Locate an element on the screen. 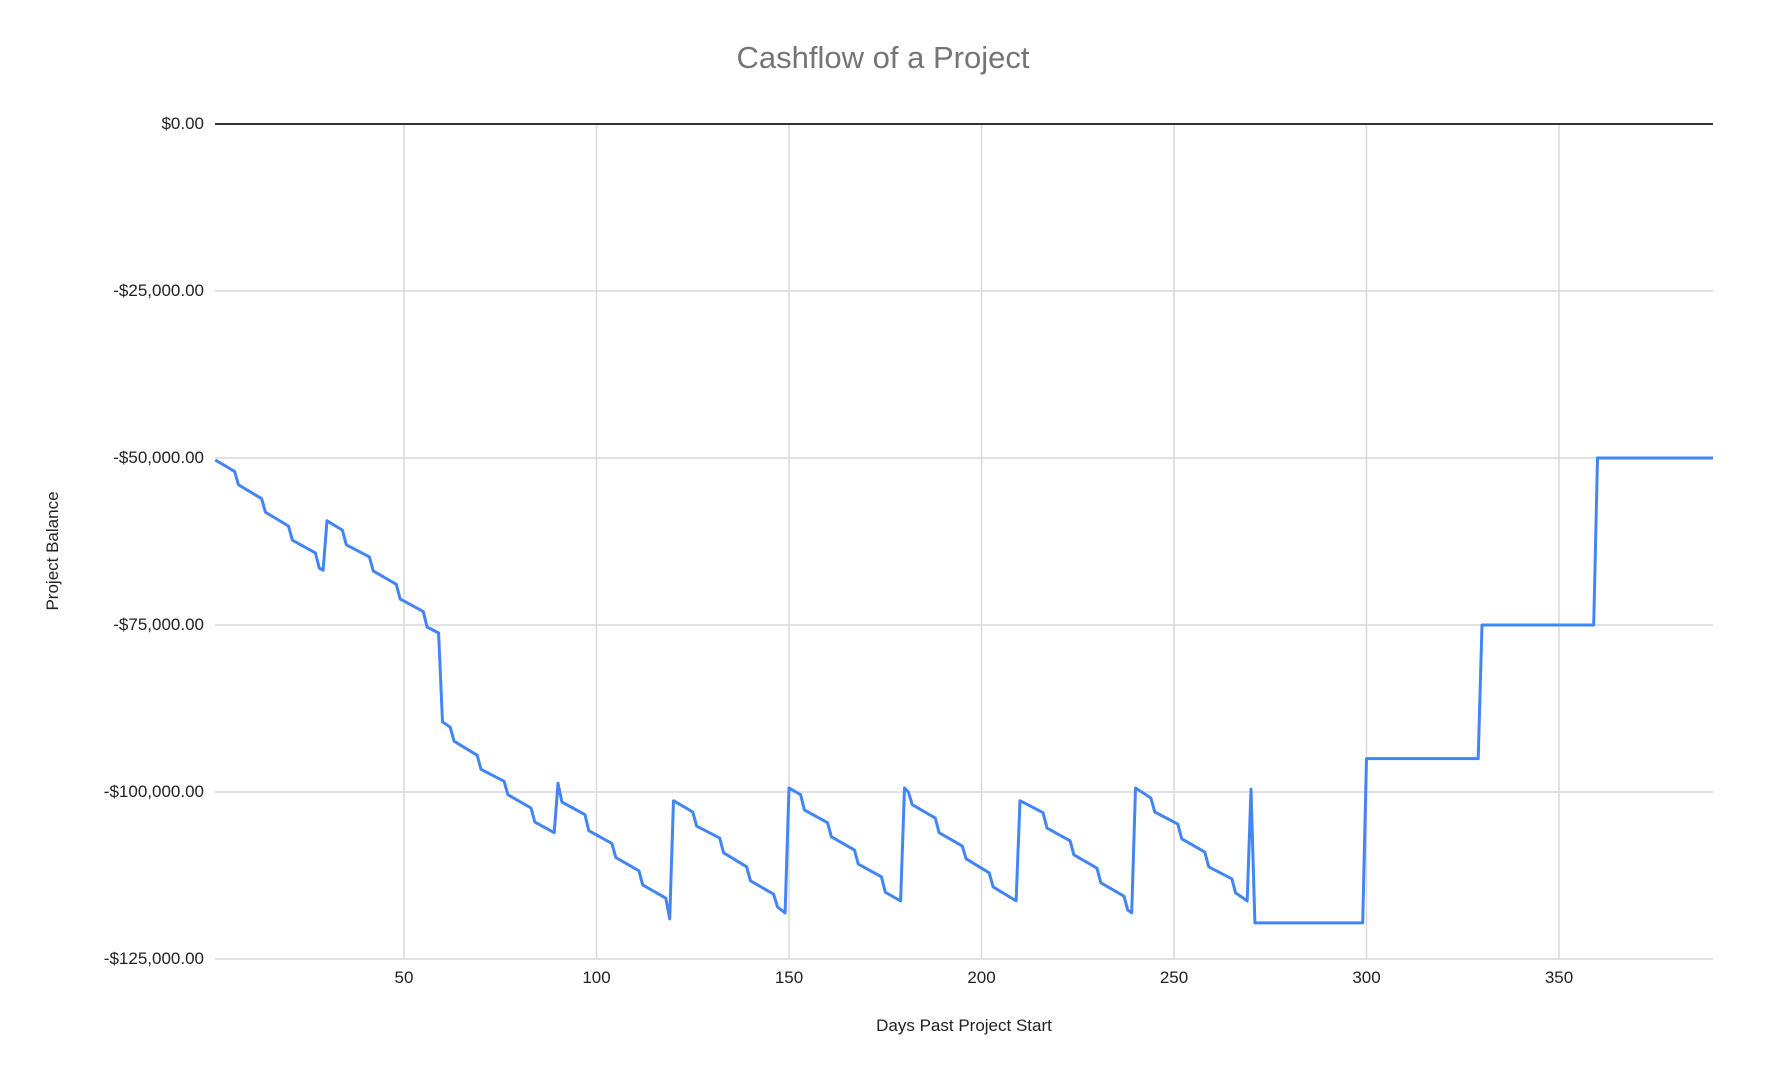  x-tick-label: 100 is located at coordinates (596, 977).